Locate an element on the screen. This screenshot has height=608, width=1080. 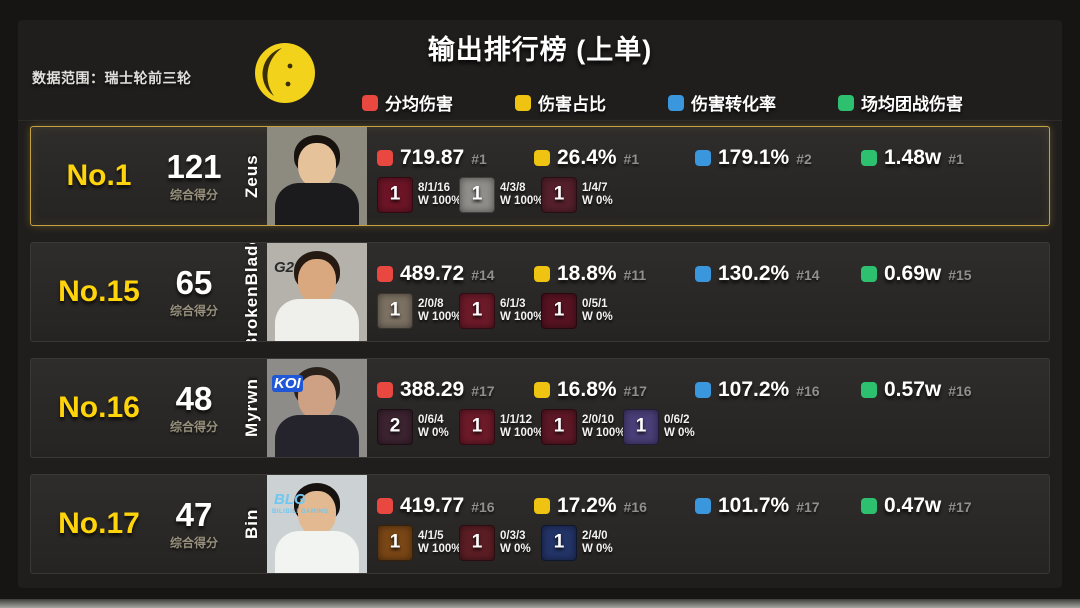
champion-stat: 1 4/1/5 W 100% is located at coordinates (419, 542).